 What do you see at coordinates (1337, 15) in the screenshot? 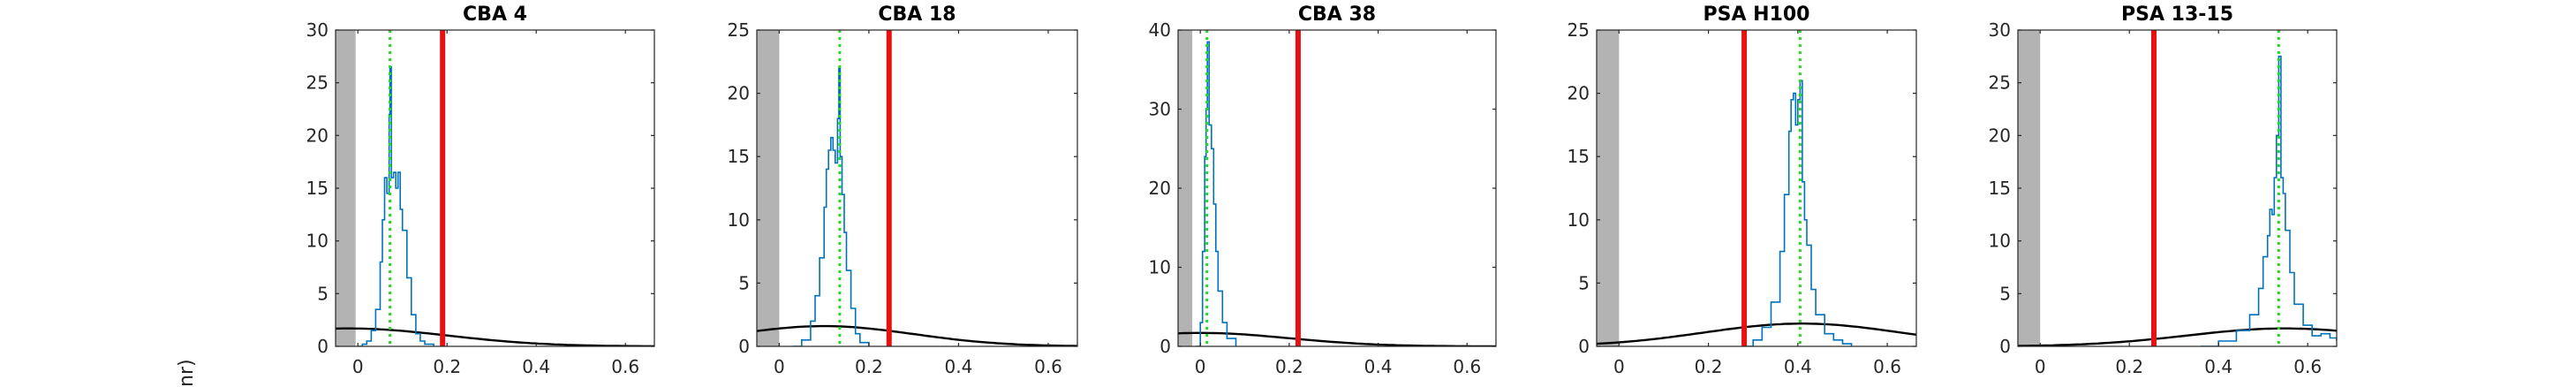
I see `chart-title: CBA 38` at bounding box center [1337, 15].